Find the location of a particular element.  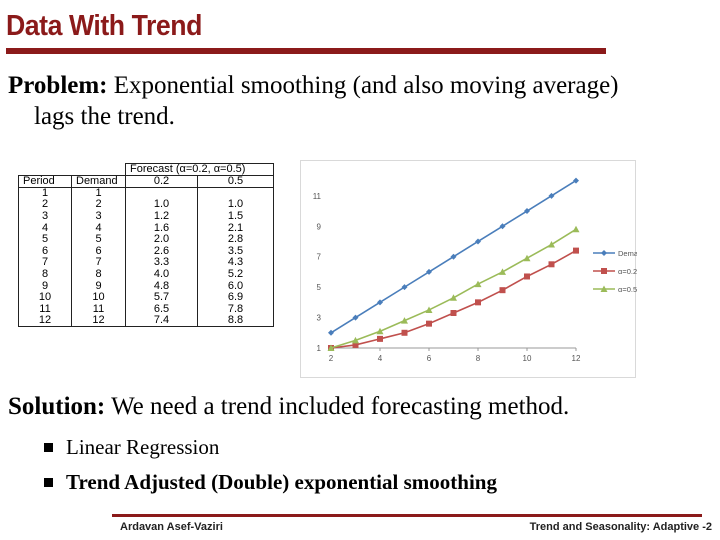

table-cell: 1.0 is located at coordinates (161, 205).